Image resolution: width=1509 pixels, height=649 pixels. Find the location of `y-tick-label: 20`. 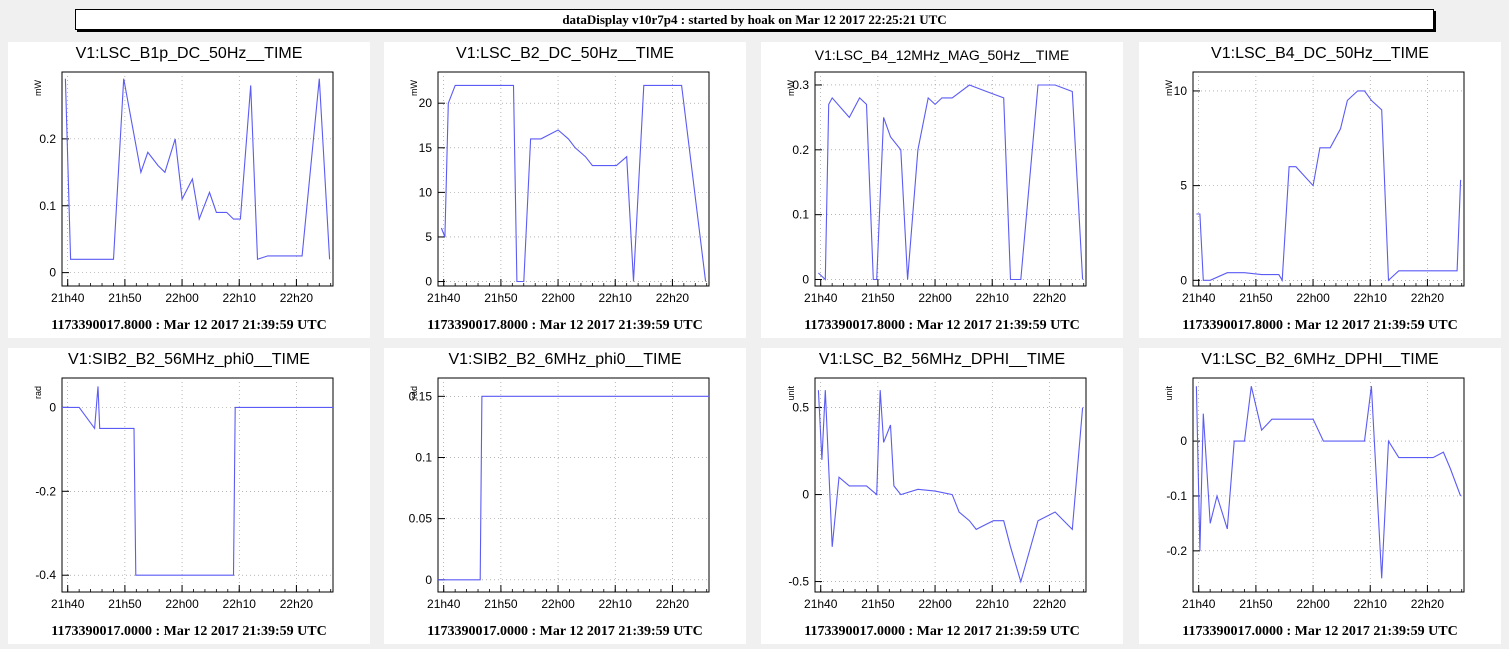

y-tick-label: 20 is located at coordinates (426, 103).